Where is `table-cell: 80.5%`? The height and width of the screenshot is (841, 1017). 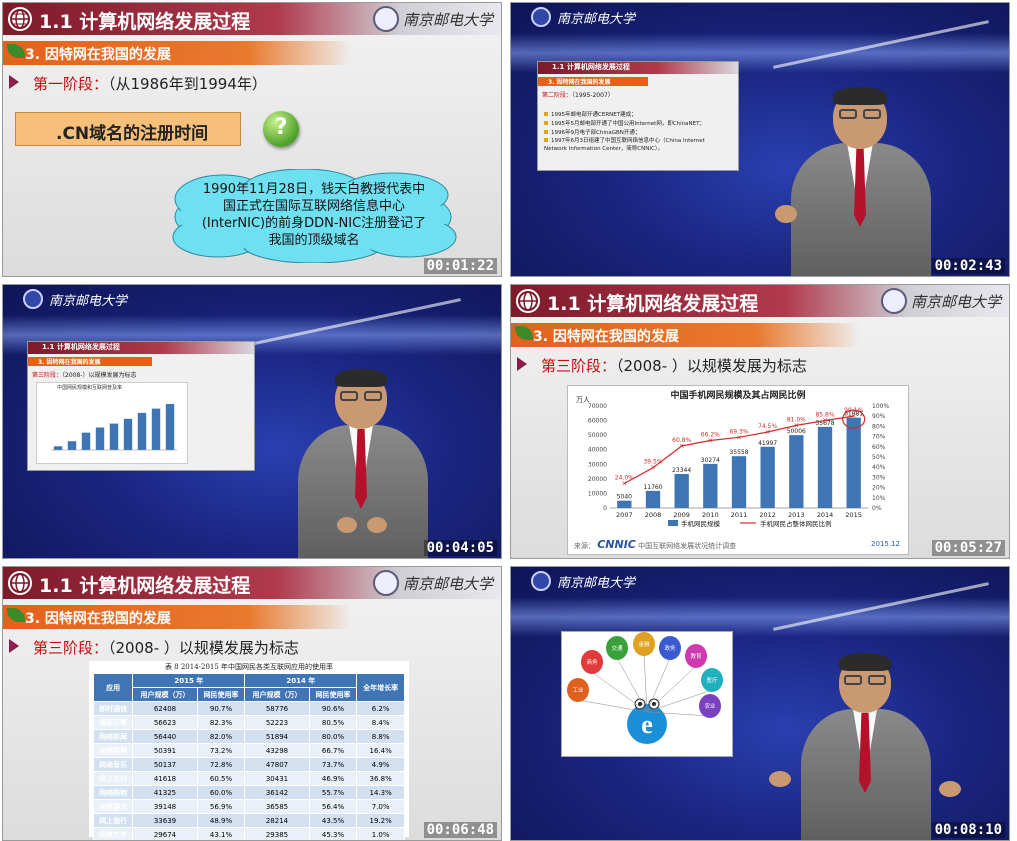
table-cell: 80.5% is located at coordinates (333, 722).